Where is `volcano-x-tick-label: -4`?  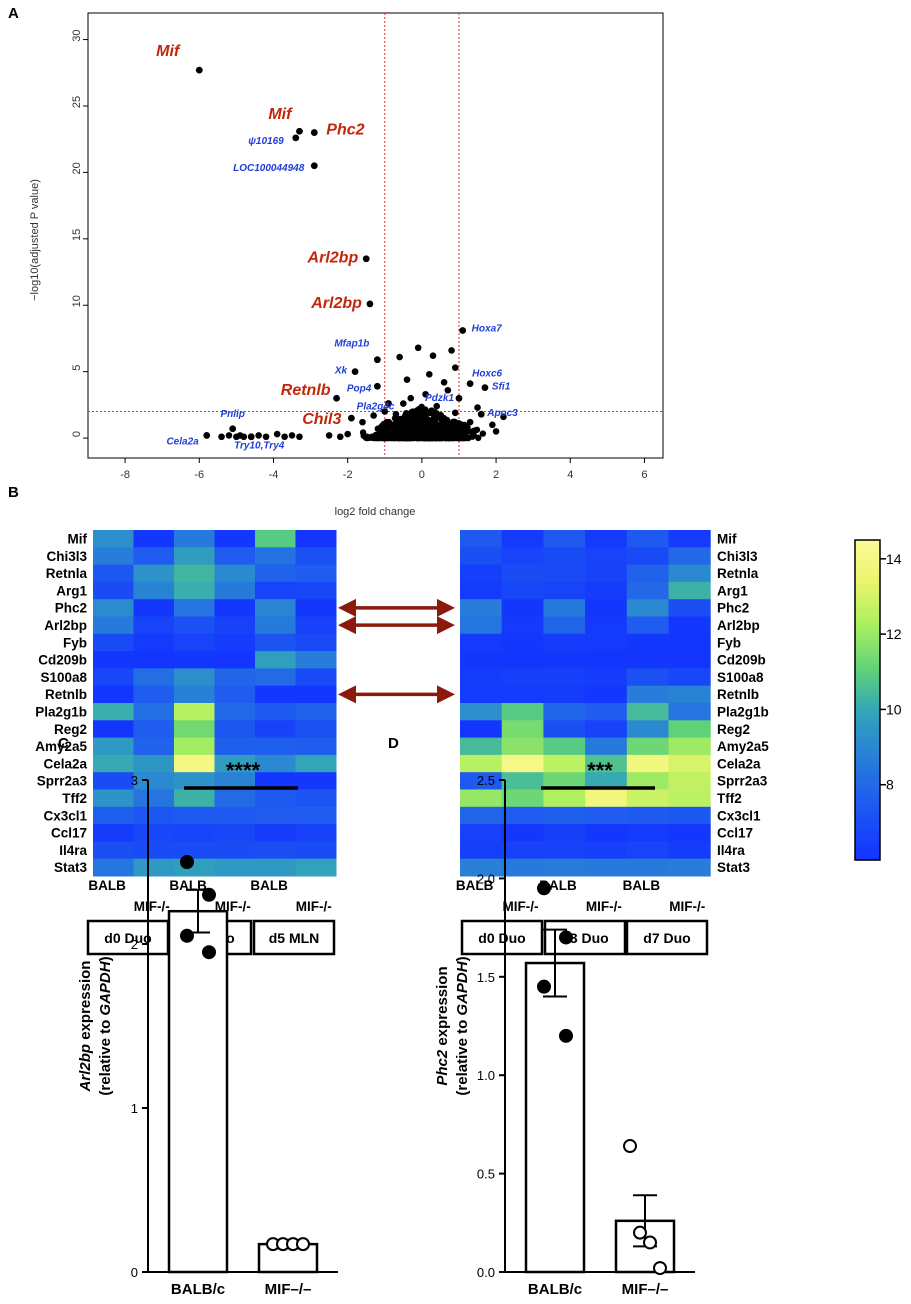 volcano-x-tick-label: -4 is located at coordinates (274, 475).